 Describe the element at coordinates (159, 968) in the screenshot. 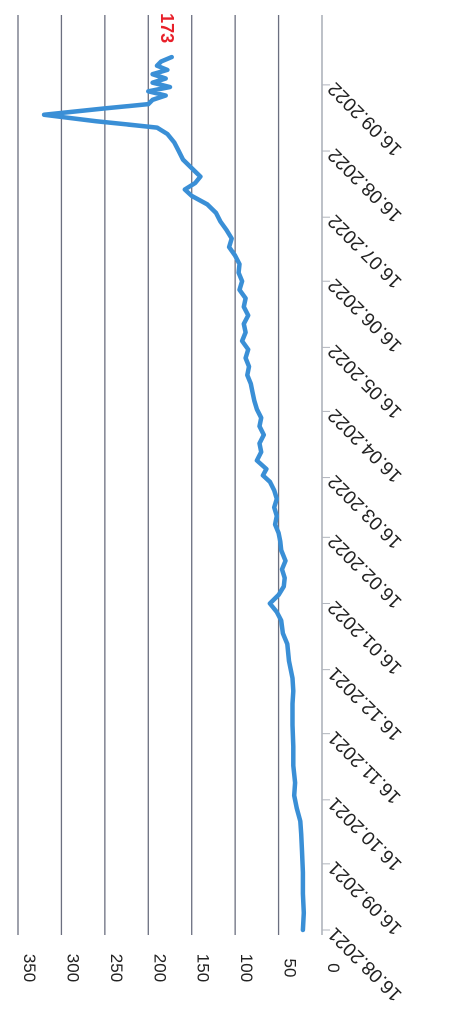

I see `y-tick-label: 200` at that location.